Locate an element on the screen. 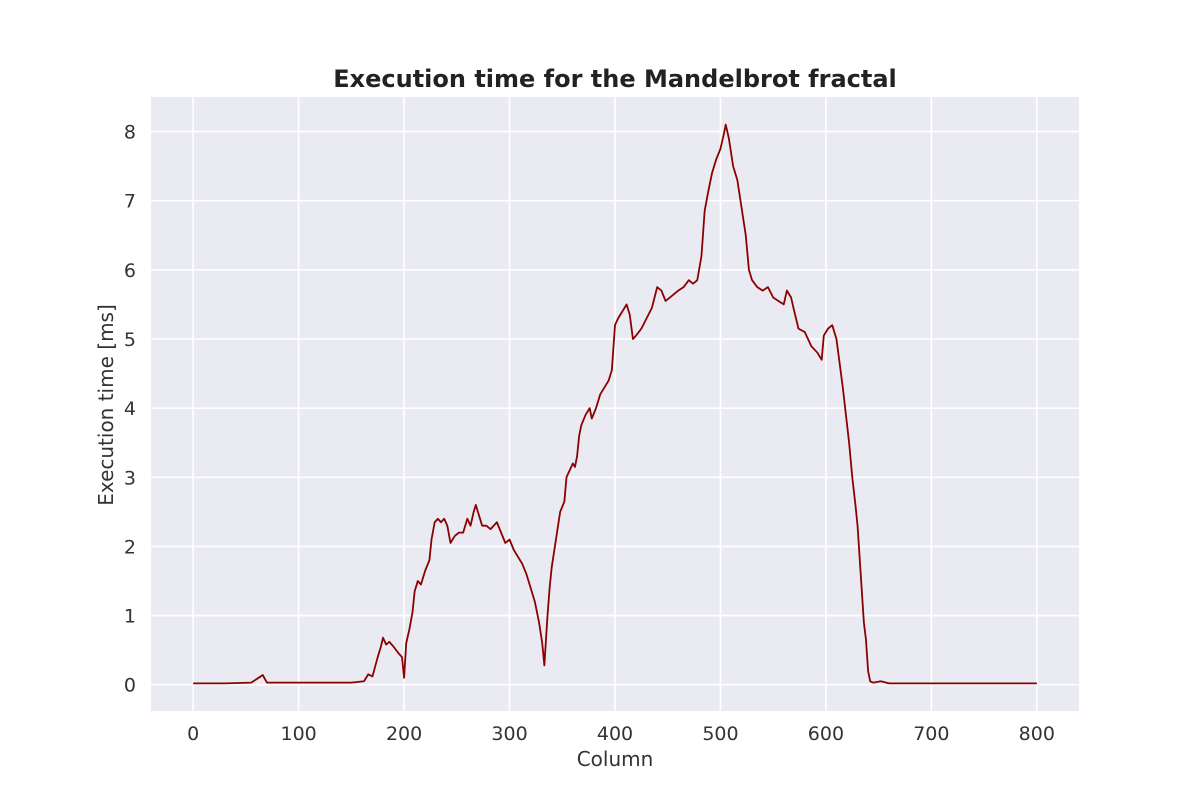 The width and height of the screenshot is (1200, 800). y-tick-label: 0 is located at coordinates (130, 686).